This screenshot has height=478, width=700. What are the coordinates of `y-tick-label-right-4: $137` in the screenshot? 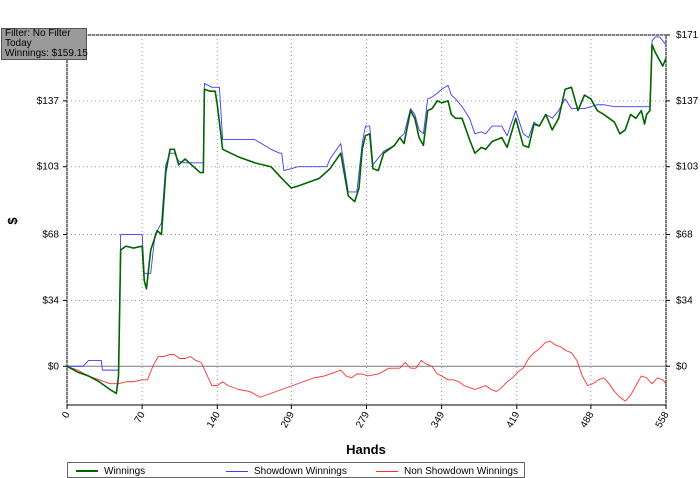 It's located at (687, 101).